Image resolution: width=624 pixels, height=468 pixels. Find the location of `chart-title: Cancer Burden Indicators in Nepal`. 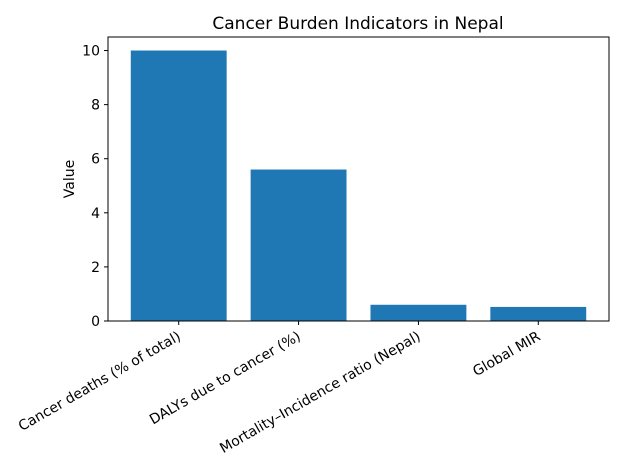

chart-title: Cancer Burden Indicators in Nepal is located at coordinates (357, 24).